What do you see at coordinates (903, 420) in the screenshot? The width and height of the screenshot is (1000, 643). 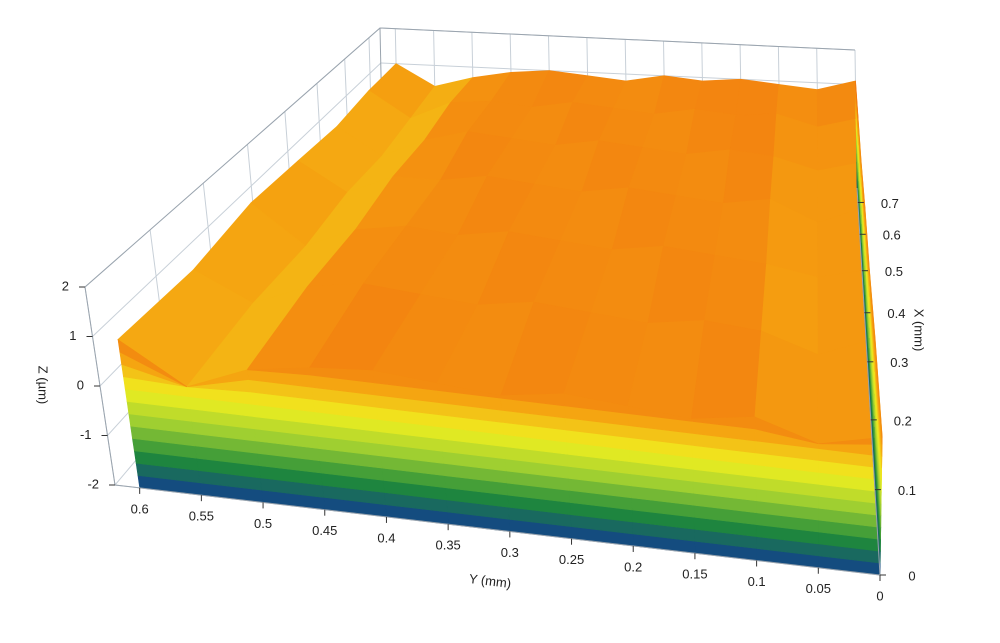 I see `x-tick-label: 0.2` at bounding box center [903, 420].